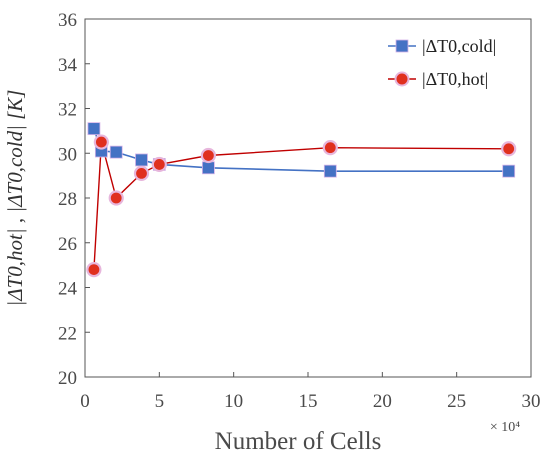 The height and width of the screenshot is (460, 550). Describe the element at coordinates (455, 79) in the screenshot. I see `legend-label-hot: |ΔT0,hot|` at that location.